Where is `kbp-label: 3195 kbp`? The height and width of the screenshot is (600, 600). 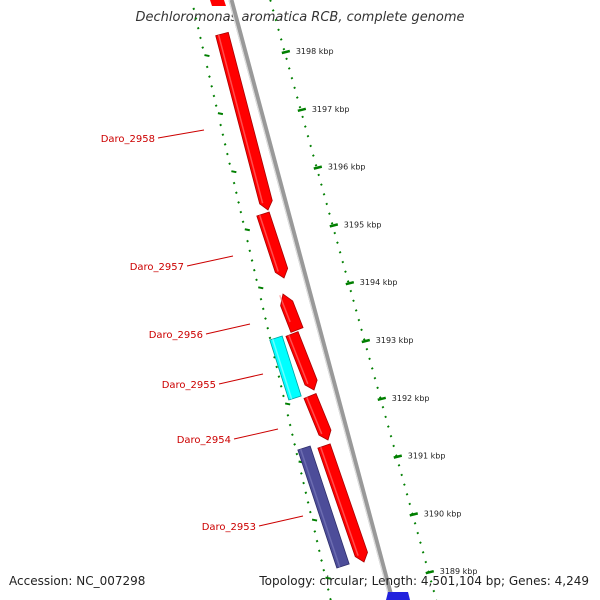
kbp-label: 3195 kbp is located at coordinates (363, 224).